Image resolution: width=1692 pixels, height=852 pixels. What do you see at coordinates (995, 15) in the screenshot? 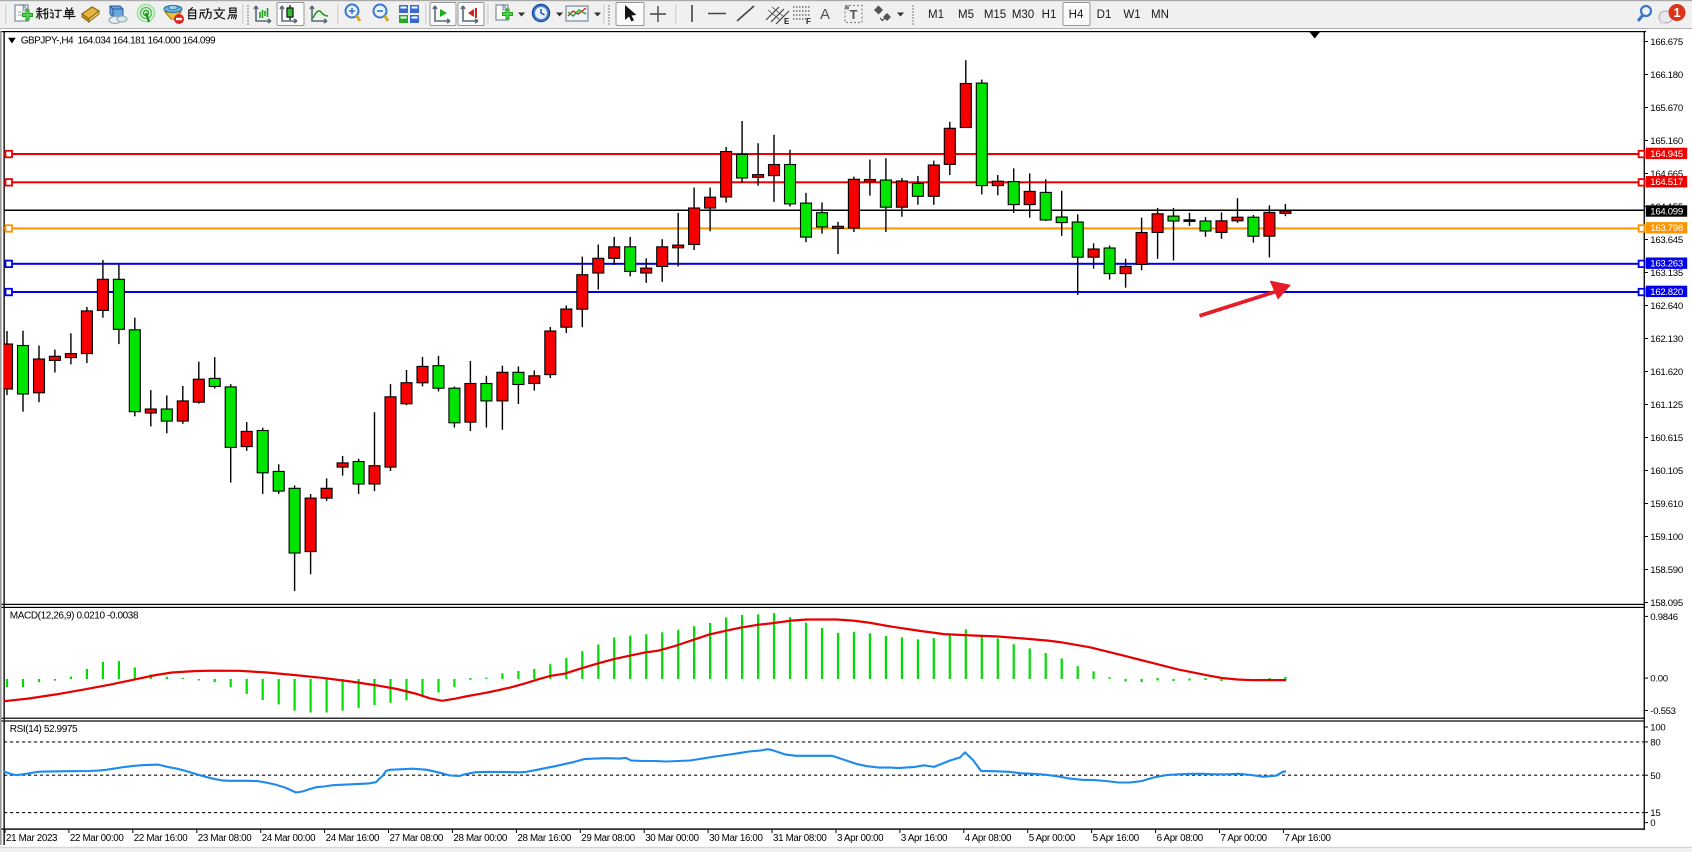
I see `svg-text: M15` at bounding box center [995, 15].